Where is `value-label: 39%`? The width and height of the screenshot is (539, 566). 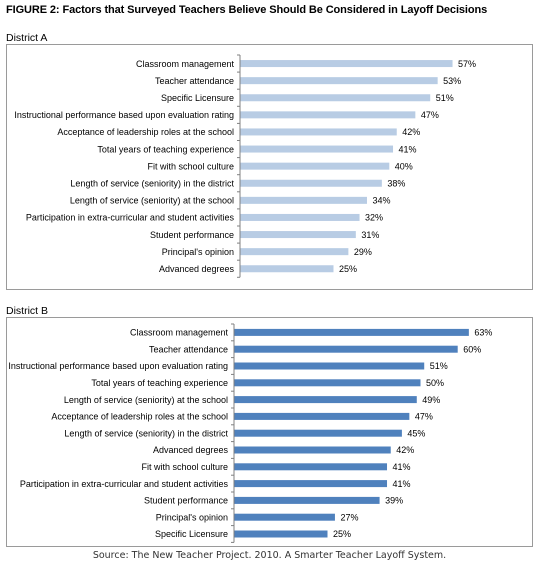 value-label: 39% is located at coordinates (394, 501).